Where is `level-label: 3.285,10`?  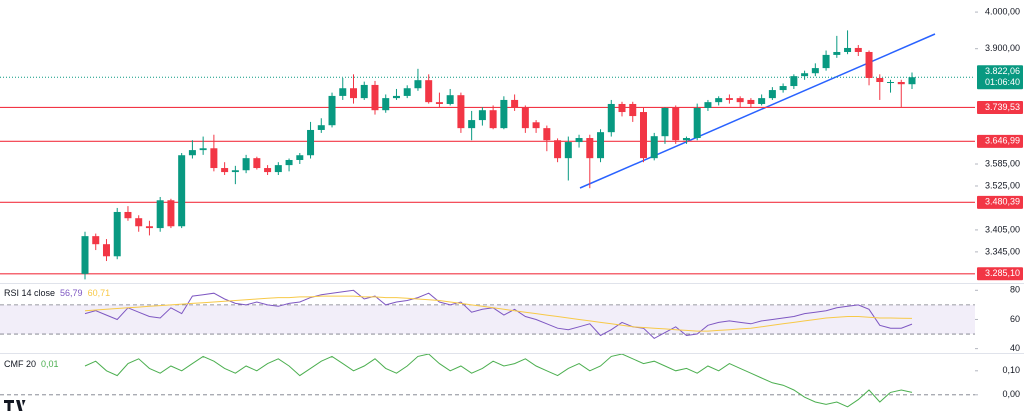
level-label: 3.285,10 is located at coordinates (1002, 273).